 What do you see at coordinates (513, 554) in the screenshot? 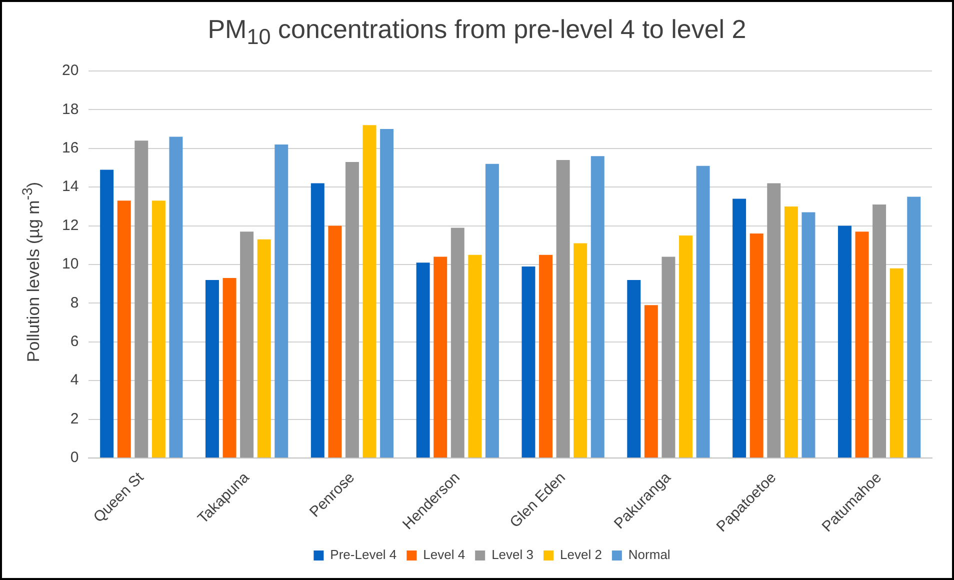
I see `legend-label: Level 3` at bounding box center [513, 554].